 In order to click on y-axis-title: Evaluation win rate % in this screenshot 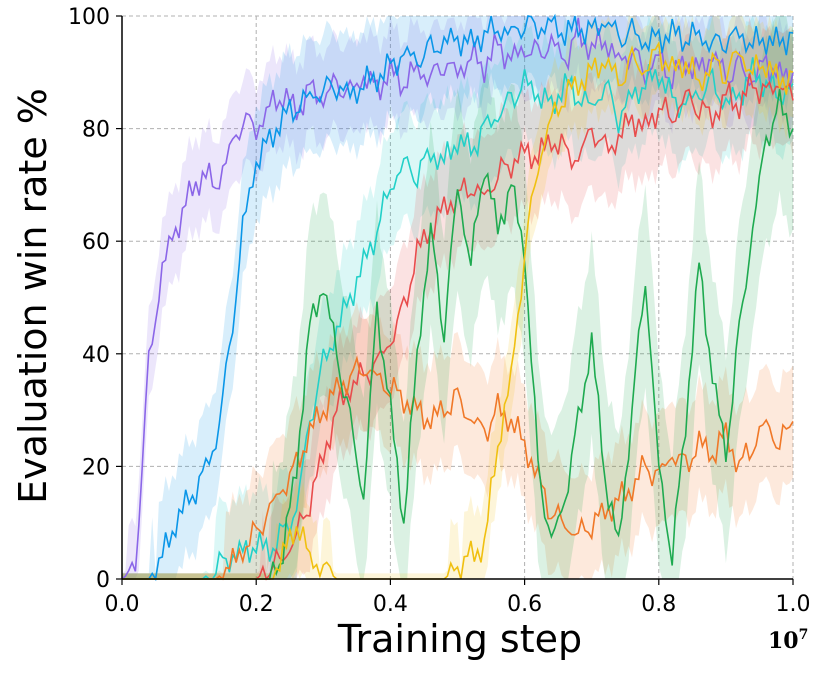, I will do `click(33, 296)`.